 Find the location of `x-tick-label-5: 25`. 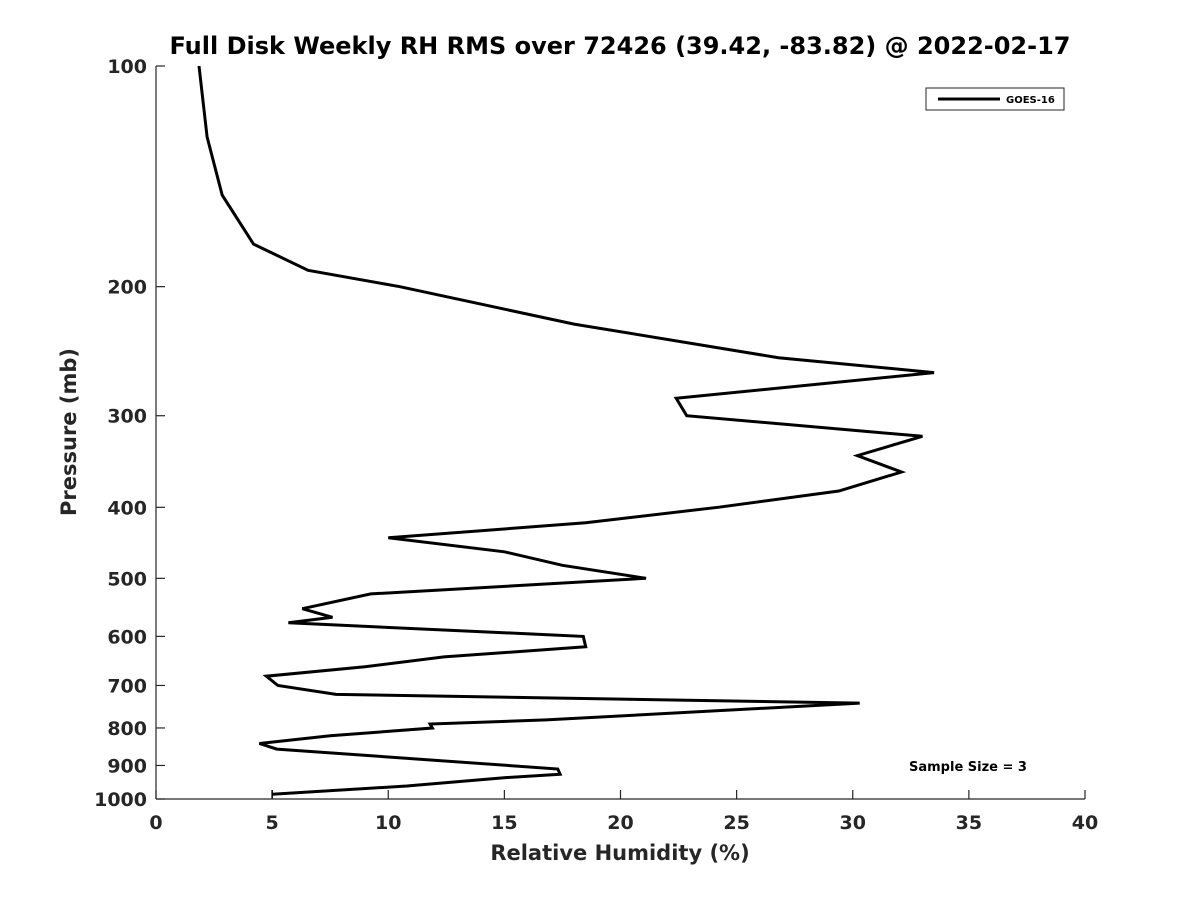

x-tick-label-5: 25 is located at coordinates (736, 823).